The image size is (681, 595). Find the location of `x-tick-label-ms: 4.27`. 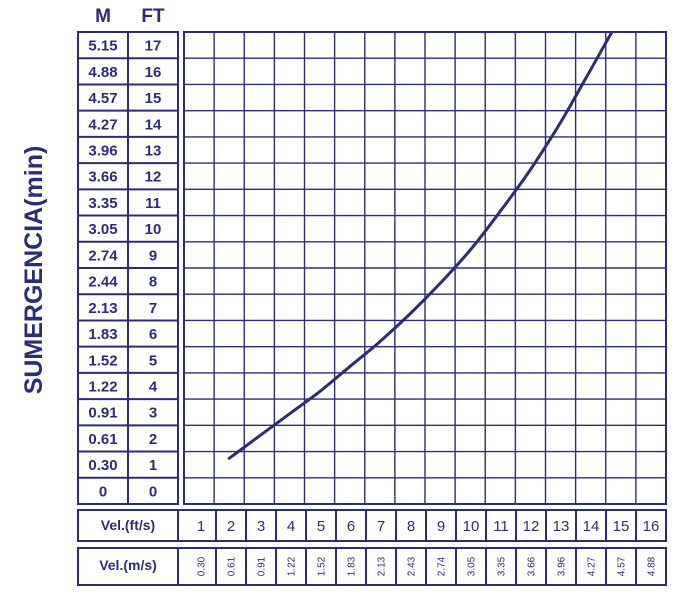

x-tick-label-ms: 4.27 is located at coordinates (592, 566).